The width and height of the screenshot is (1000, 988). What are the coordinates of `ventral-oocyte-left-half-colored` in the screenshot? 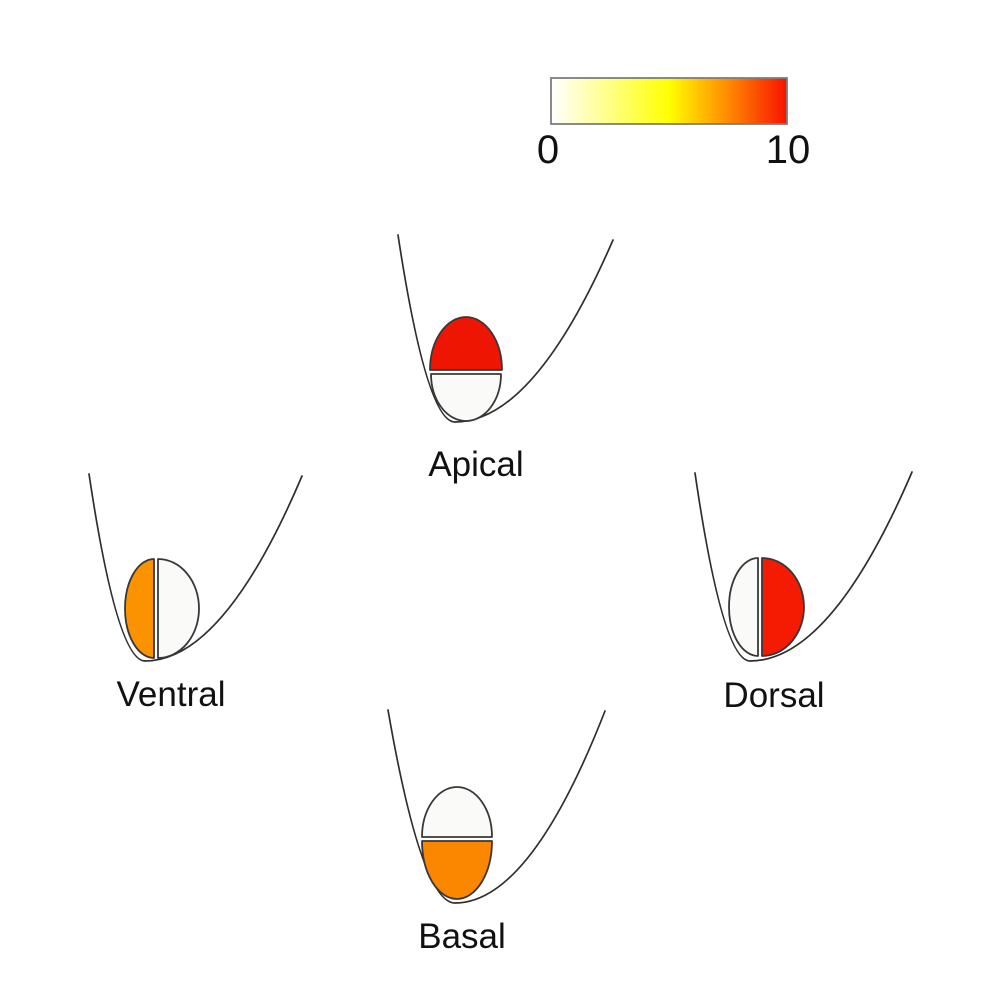 It's located at (139, 608).